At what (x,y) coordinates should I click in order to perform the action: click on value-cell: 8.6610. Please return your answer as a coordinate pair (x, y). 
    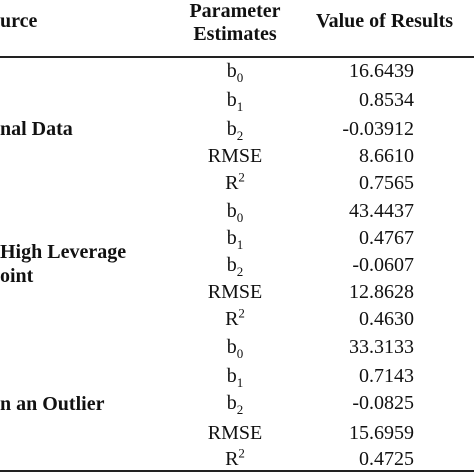
    Looking at the image, I should click on (386, 156).